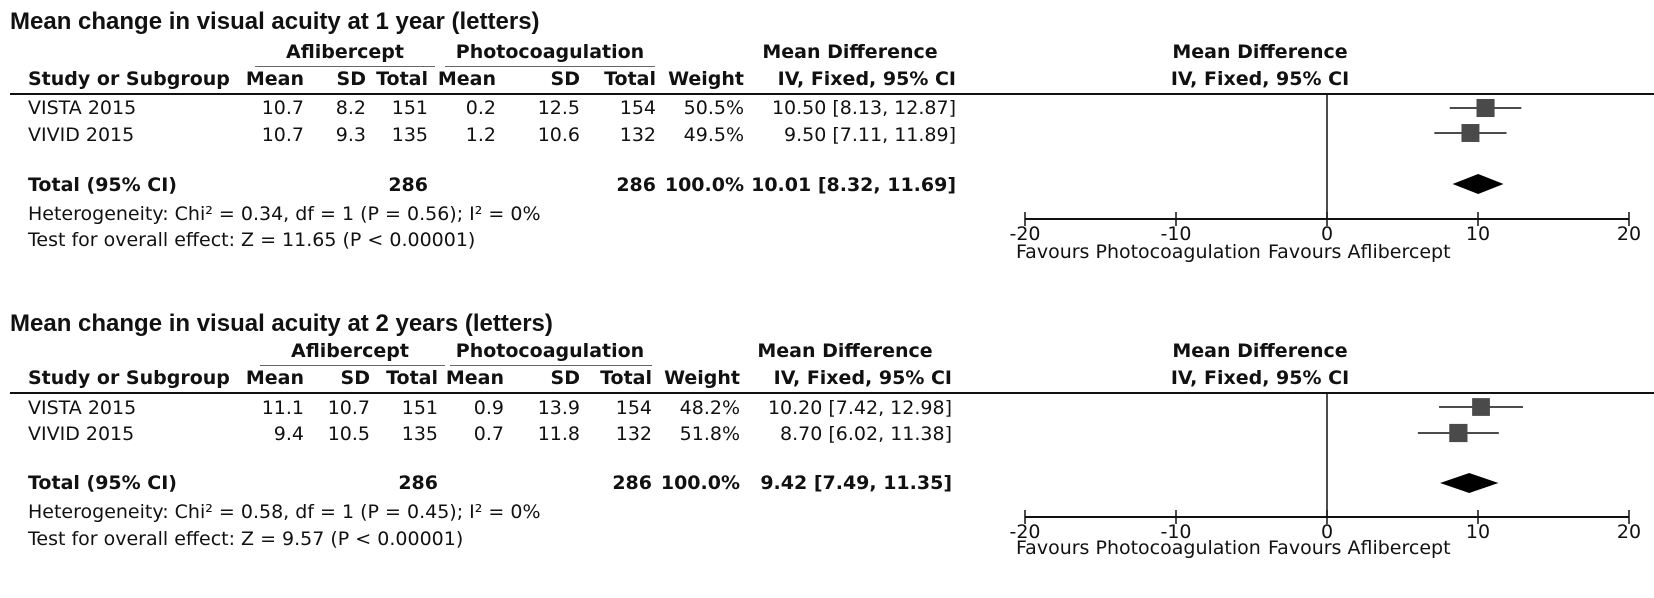 This screenshot has height=598, width=1654. I want to click on mean2-value: 0.7, so click(488, 434).